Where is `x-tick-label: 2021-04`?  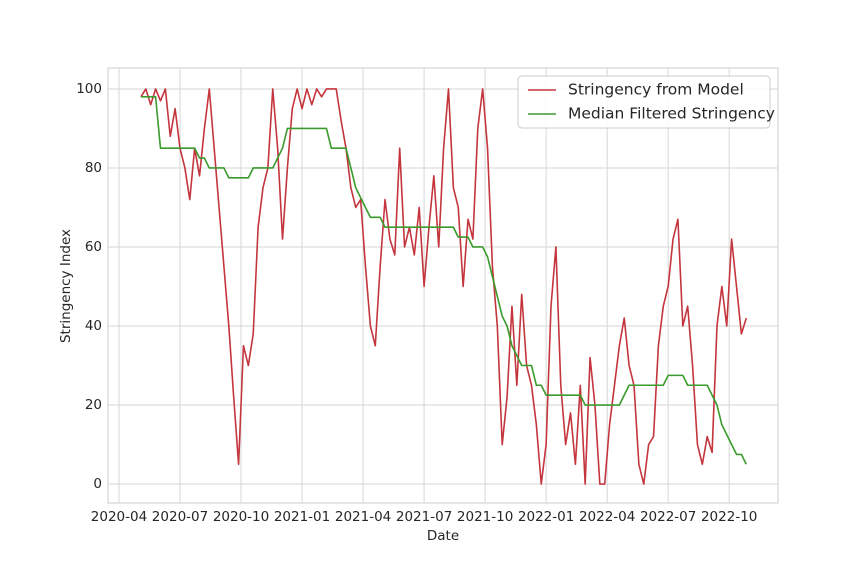
x-tick-label: 2021-04 is located at coordinates (363, 517).